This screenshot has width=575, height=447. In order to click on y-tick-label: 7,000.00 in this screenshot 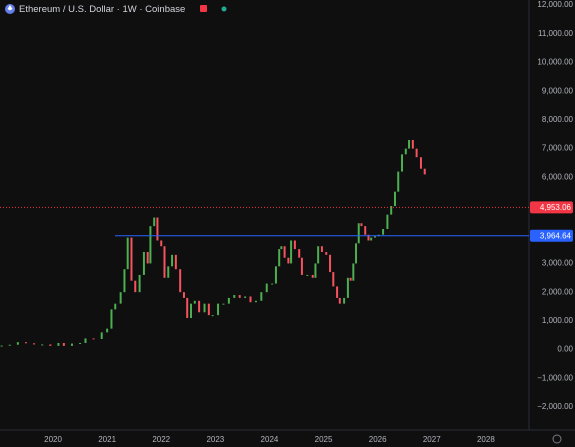, I will do `click(558, 148)`.